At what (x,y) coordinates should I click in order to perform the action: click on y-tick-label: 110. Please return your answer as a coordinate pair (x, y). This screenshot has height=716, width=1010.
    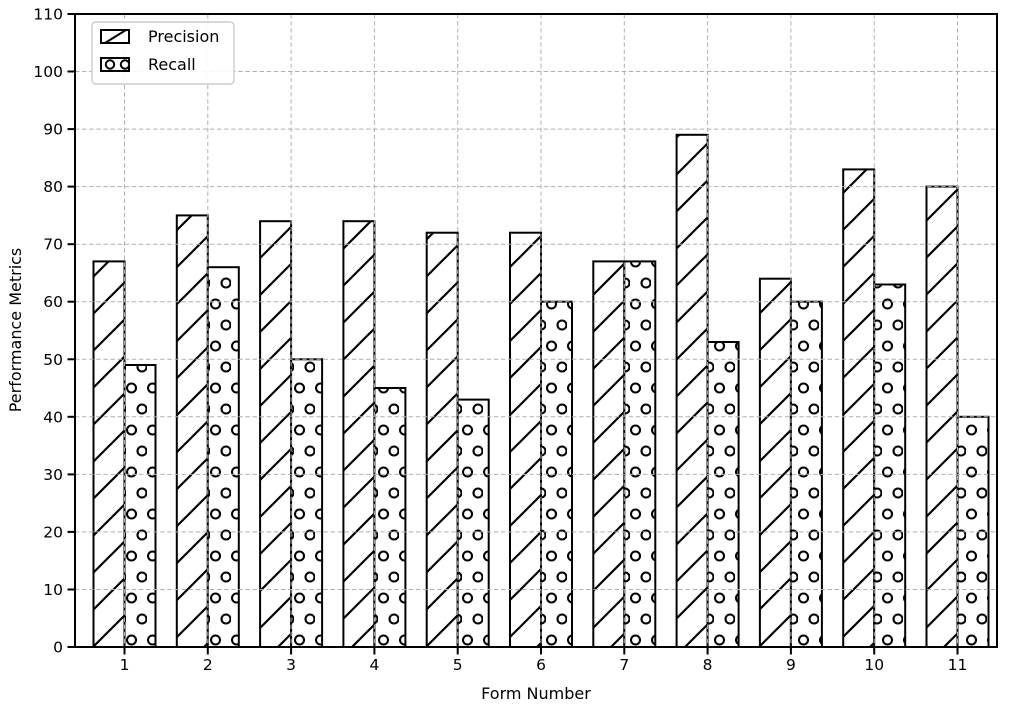
    Looking at the image, I should click on (48, 15).